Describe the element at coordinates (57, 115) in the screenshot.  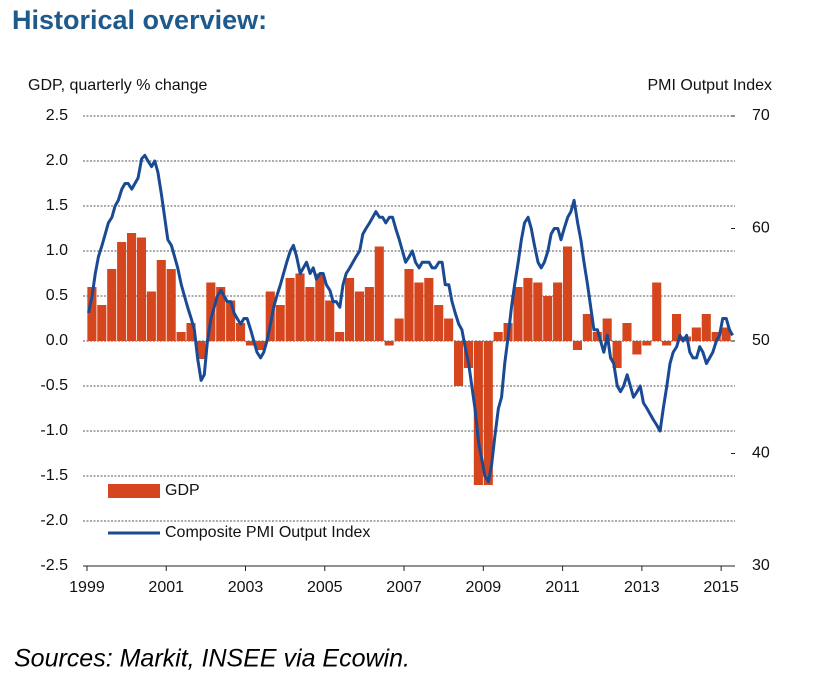
I see `y-tick-label: 2.5` at that location.